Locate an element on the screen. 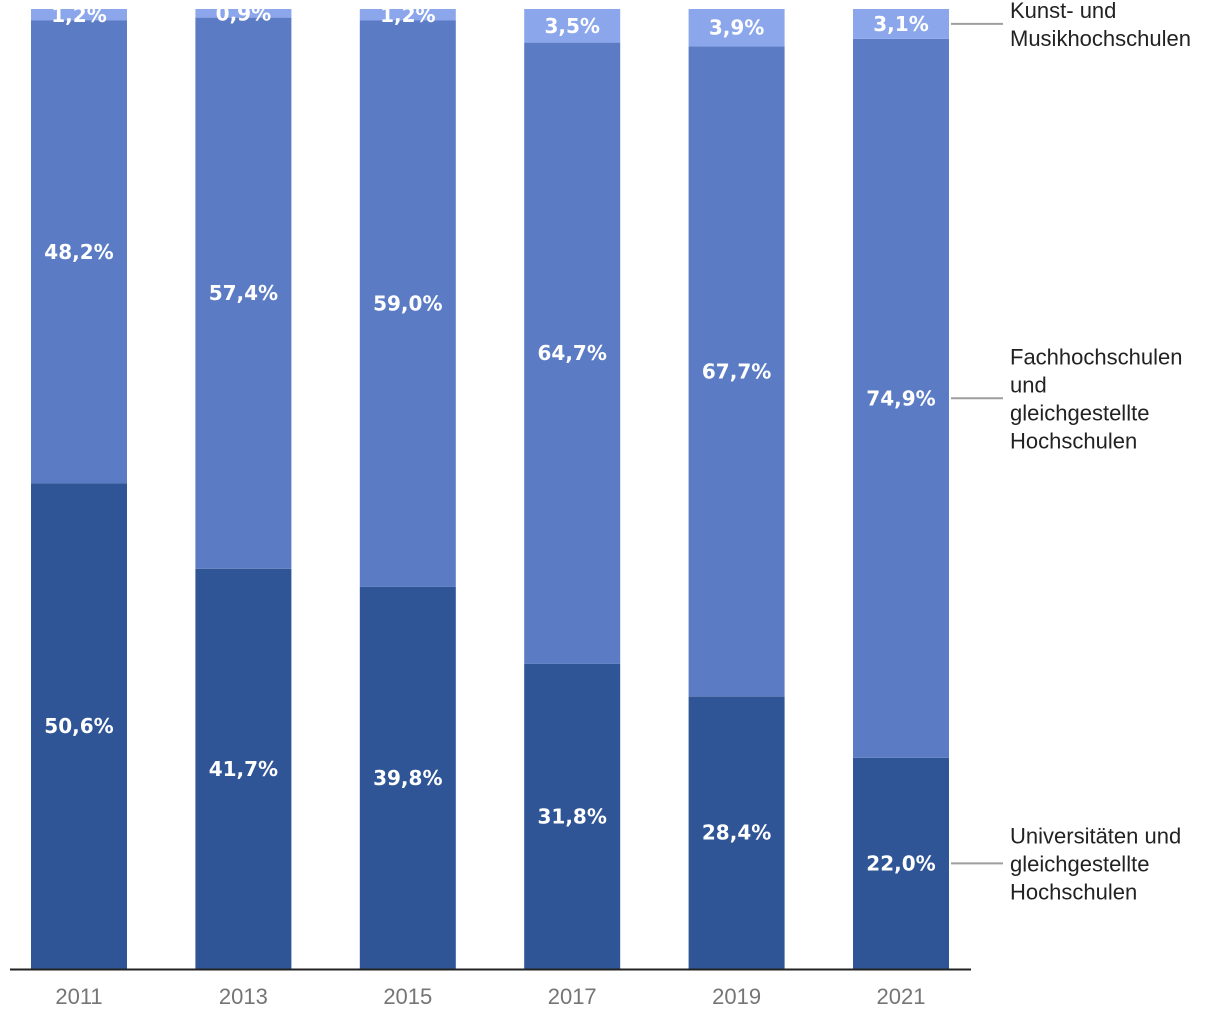  data-label-2021-series-1: 22,0% is located at coordinates (900, 863).